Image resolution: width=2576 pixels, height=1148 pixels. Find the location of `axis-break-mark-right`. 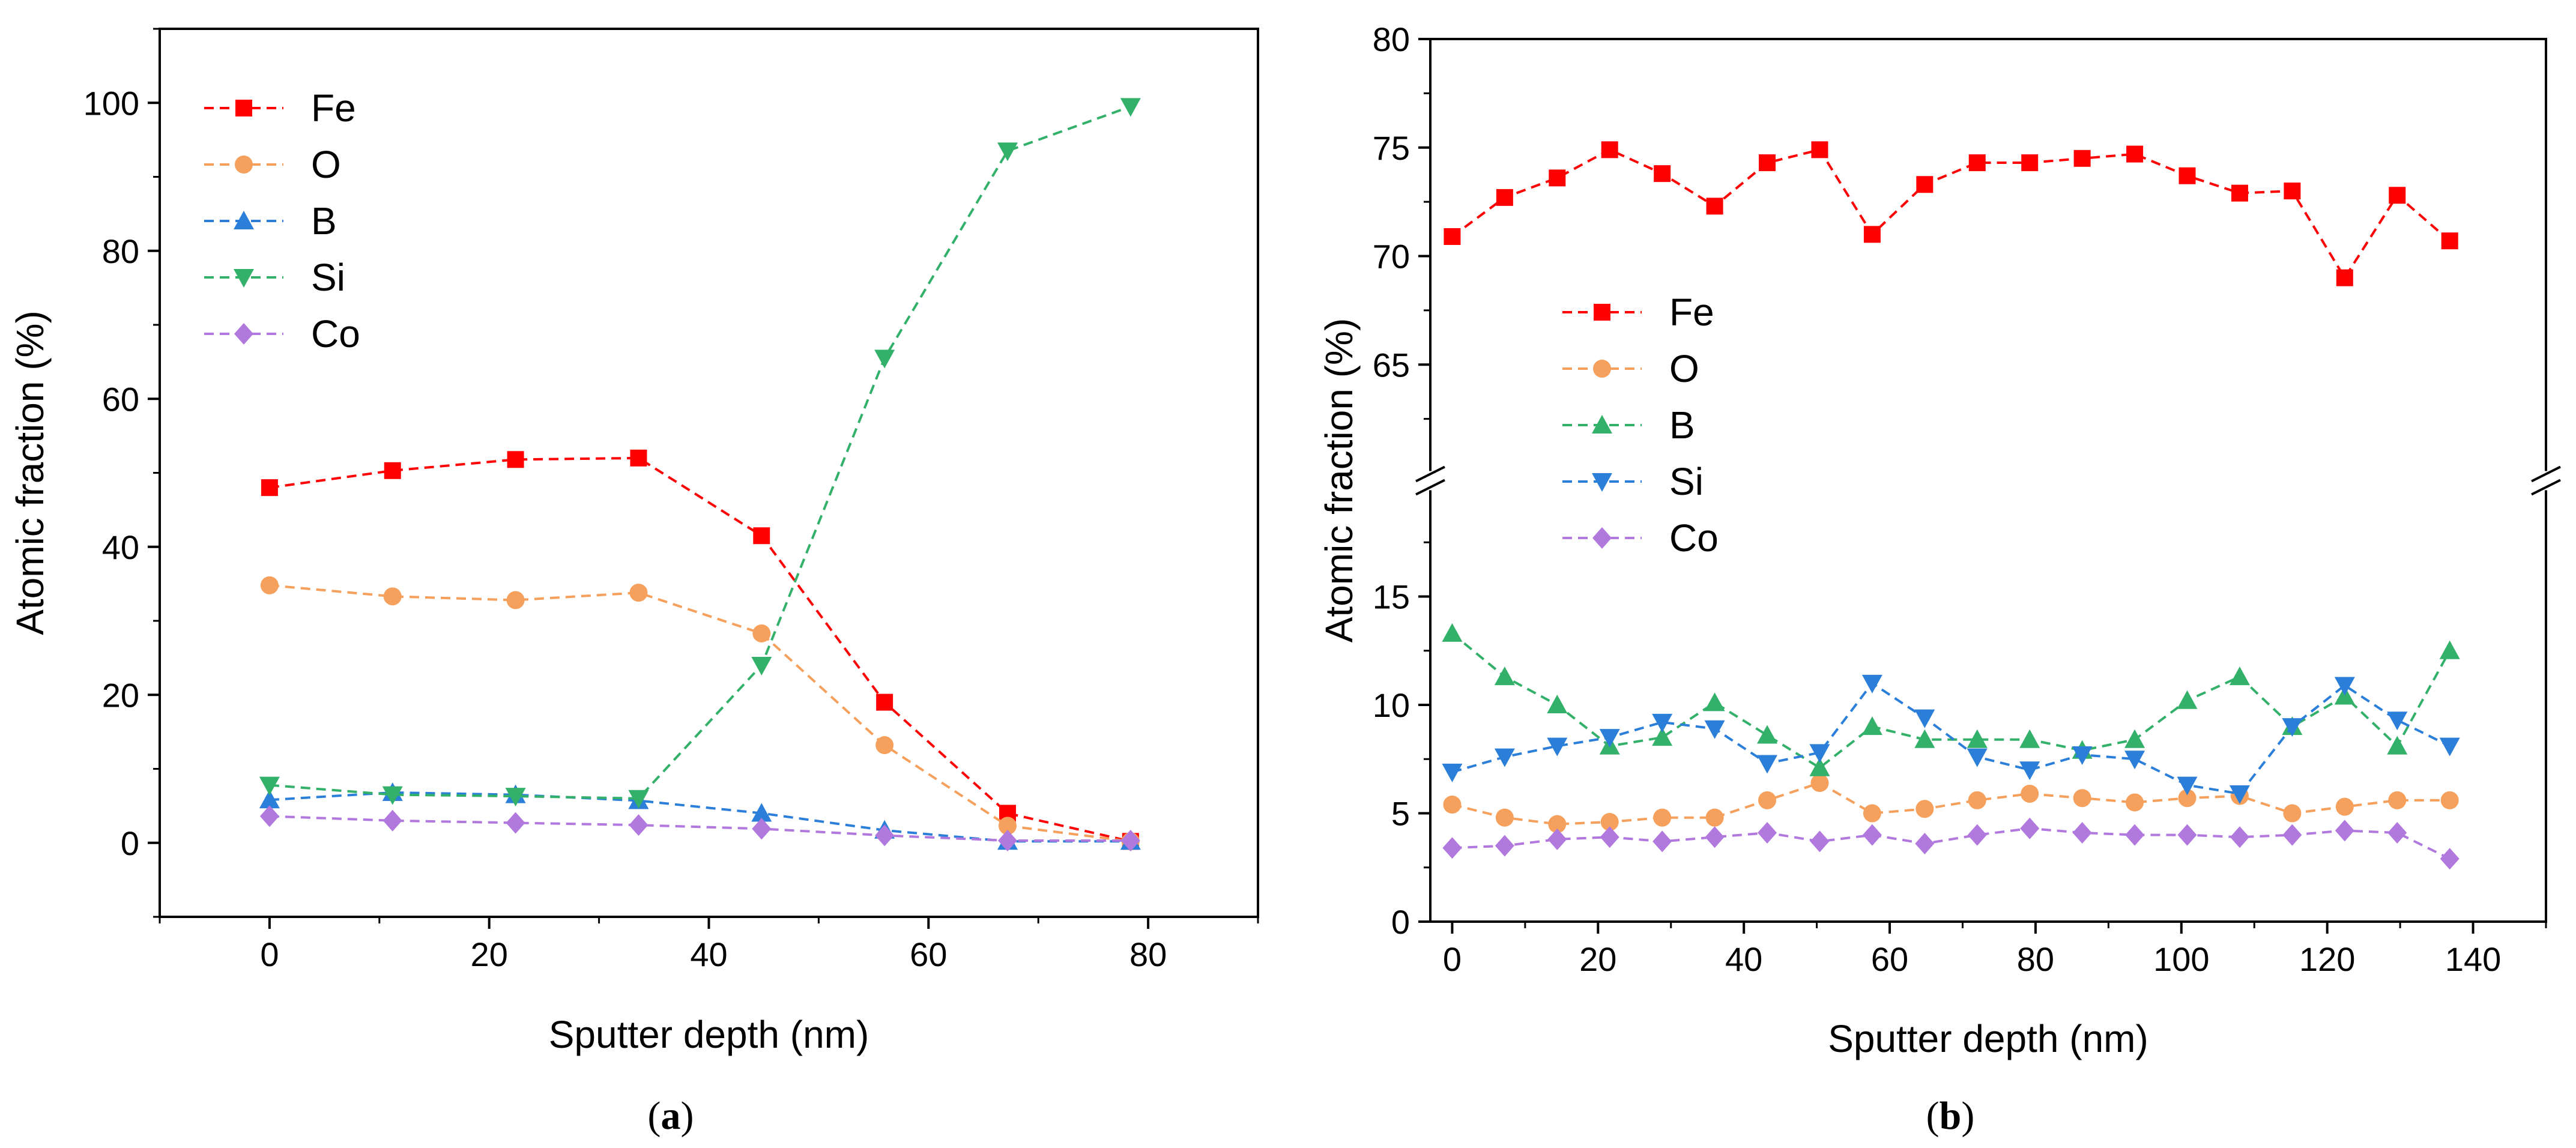

axis-break-mark-right is located at coordinates (2546, 488).